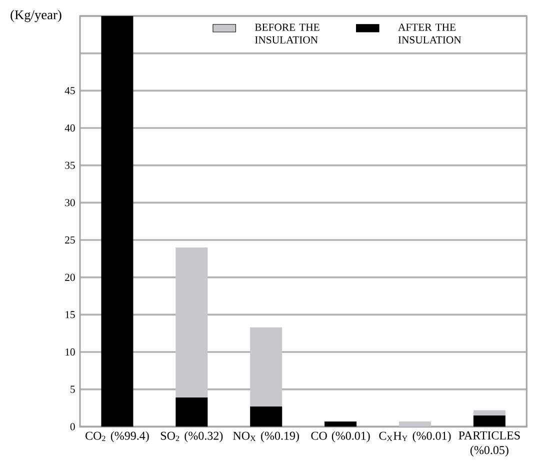 This screenshot has height=468, width=543. What do you see at coordinates (117, 436) in the screenshot?
I see `x-tick-label: CO$_{2}$ (%99.4)` at bounding box center [117, 436].